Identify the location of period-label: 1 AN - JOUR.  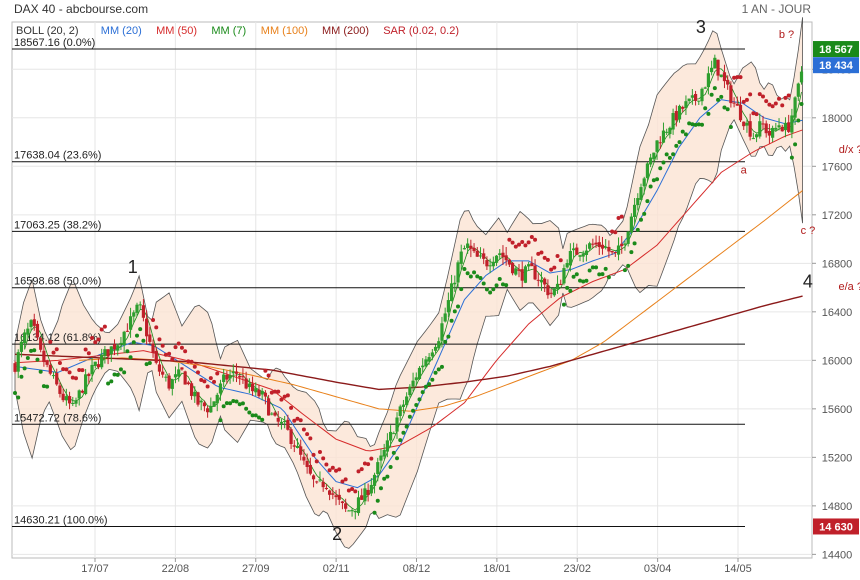
(777, 9).